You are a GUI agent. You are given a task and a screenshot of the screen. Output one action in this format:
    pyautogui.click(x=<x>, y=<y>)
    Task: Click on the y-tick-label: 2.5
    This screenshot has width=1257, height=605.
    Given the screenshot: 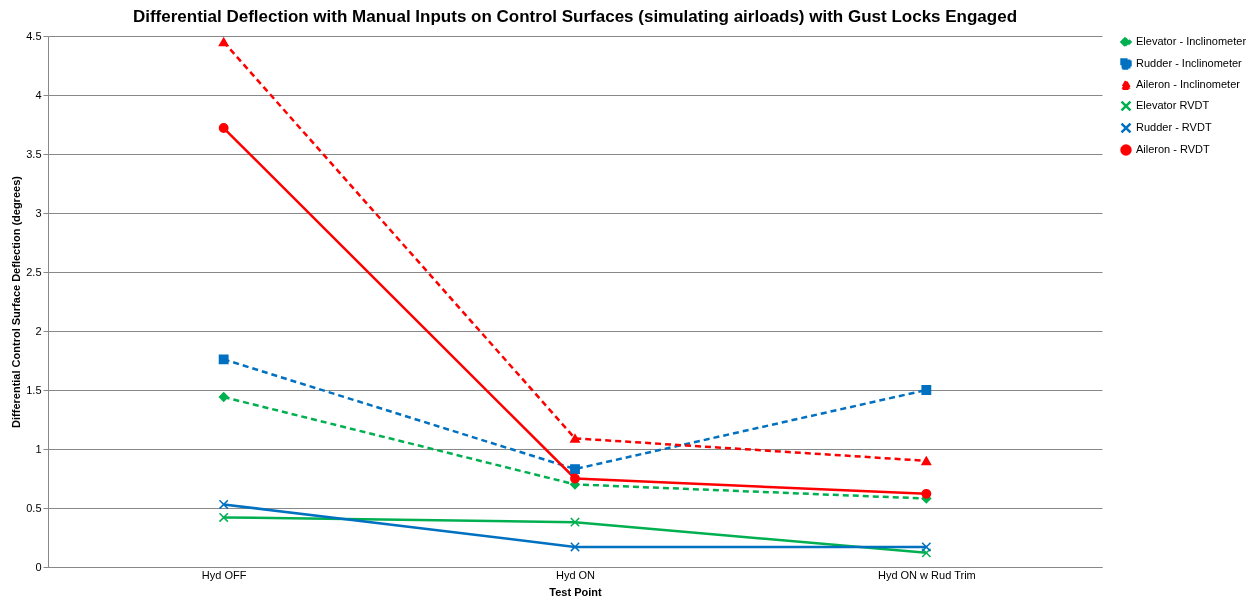 What is the action you would take?
    pyautogui.click(x=34, y=271)
    